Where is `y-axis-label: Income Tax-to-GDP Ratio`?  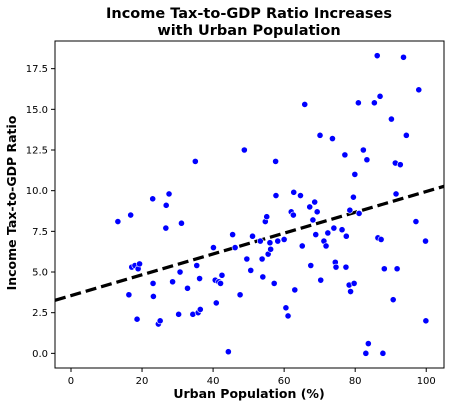 y-axis-label: Income Tax-to-GDP Ratio is located at coordinates (11, 202).